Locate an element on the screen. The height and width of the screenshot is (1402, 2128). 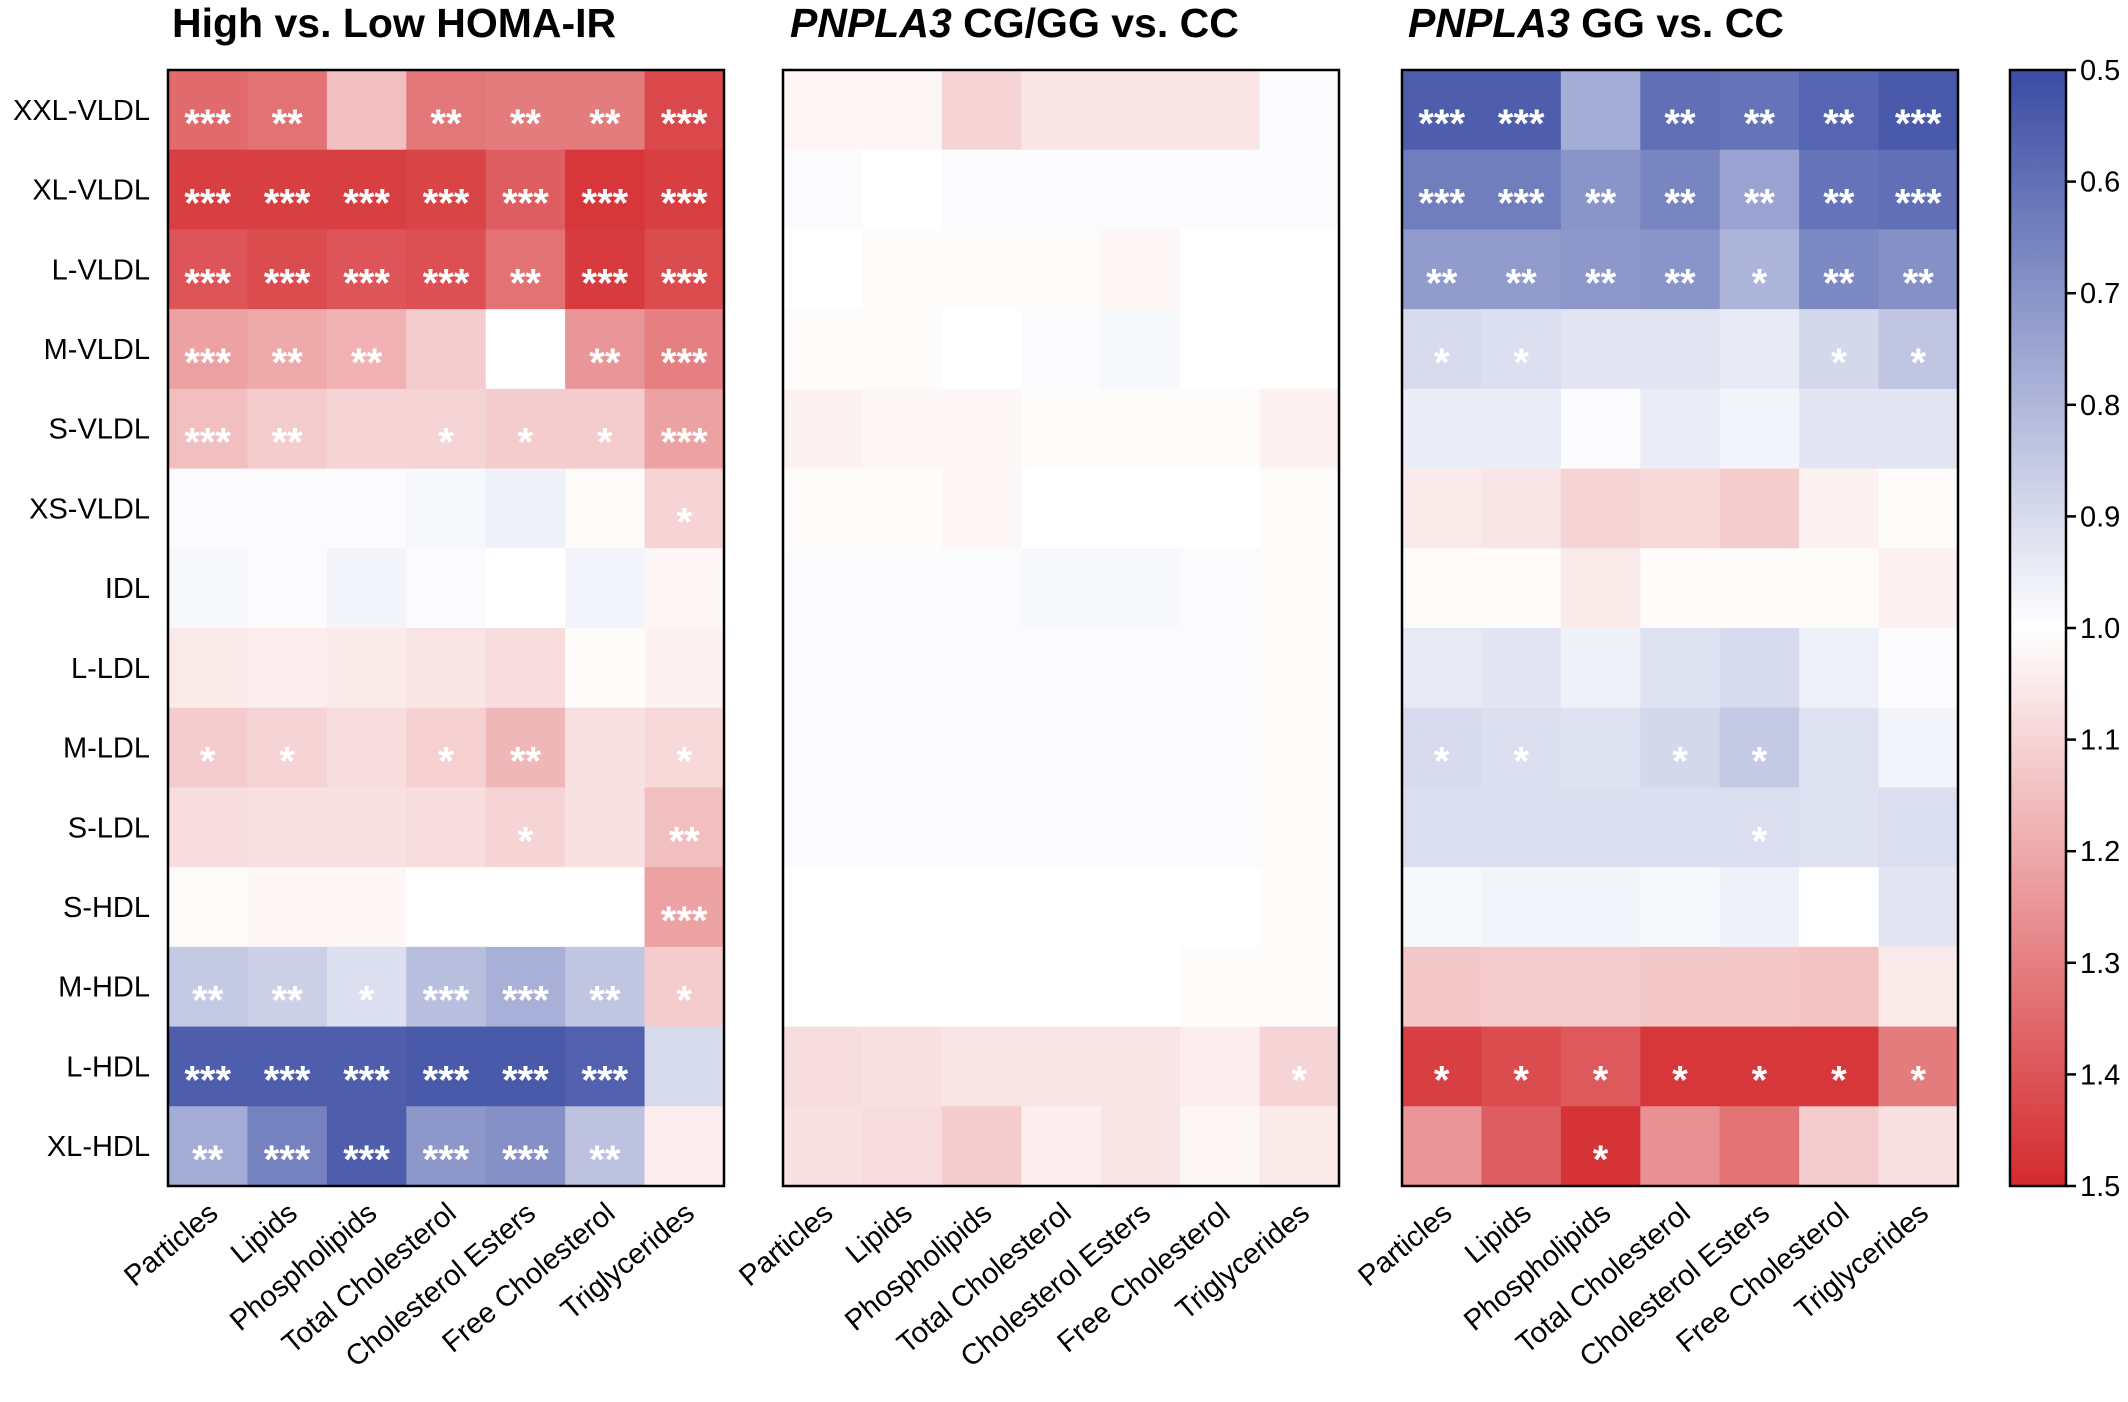
colorbar-tick-label: 1.4 is located at coordinates (2100, 1075).